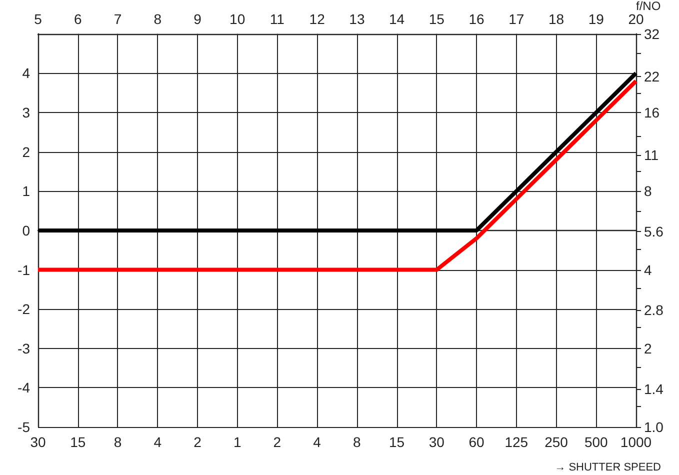 This screenshot has height=475, width=679. Describe the element at coordinates (652, 76) in the screenshot. I see `y2-tick-label: 22` at that location.